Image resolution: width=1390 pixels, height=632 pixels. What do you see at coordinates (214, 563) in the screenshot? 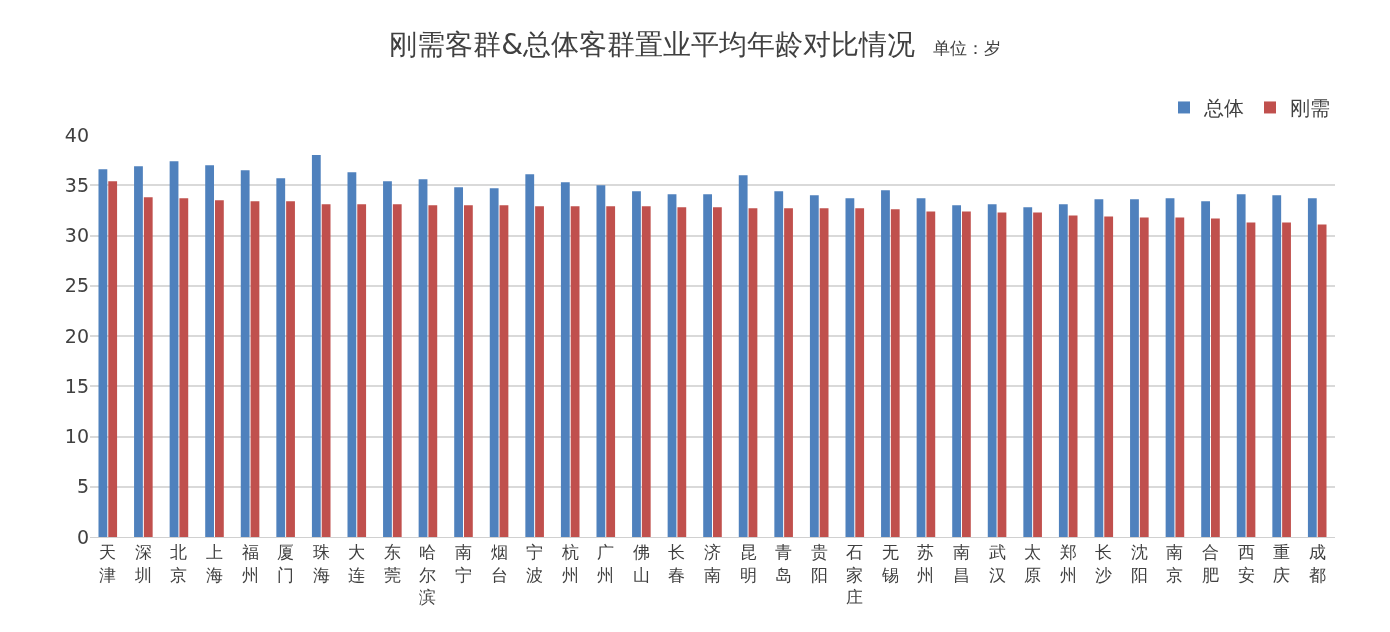
I see `x-tick-label: 上海` at bounding box center [214, 563].